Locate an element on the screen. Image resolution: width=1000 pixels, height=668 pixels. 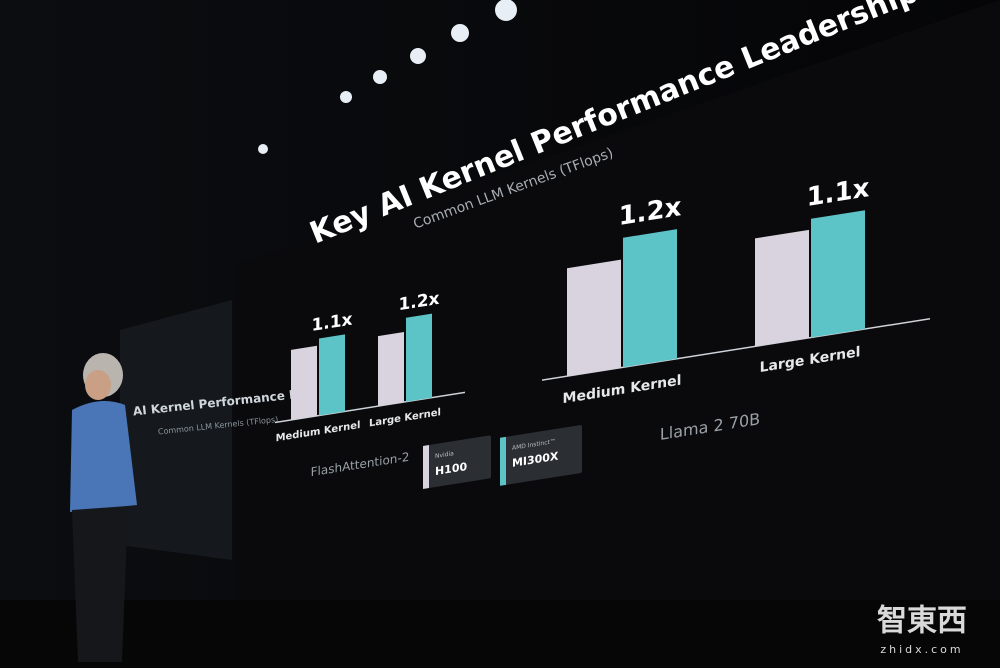
ceiling-lights is located at coordinates (387, 77).